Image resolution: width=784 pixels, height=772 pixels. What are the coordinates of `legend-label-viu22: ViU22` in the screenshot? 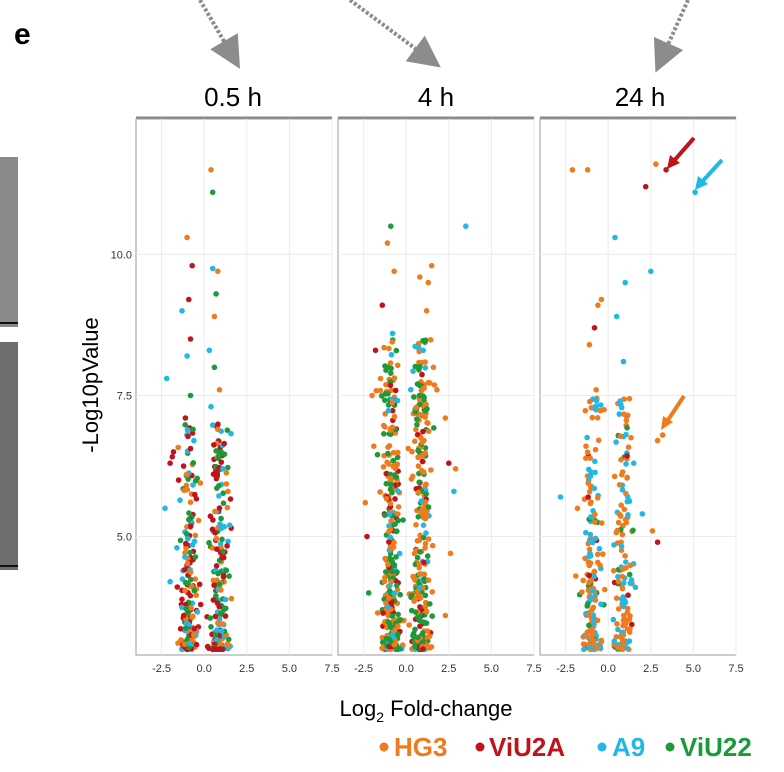 It's located at (716, 747).